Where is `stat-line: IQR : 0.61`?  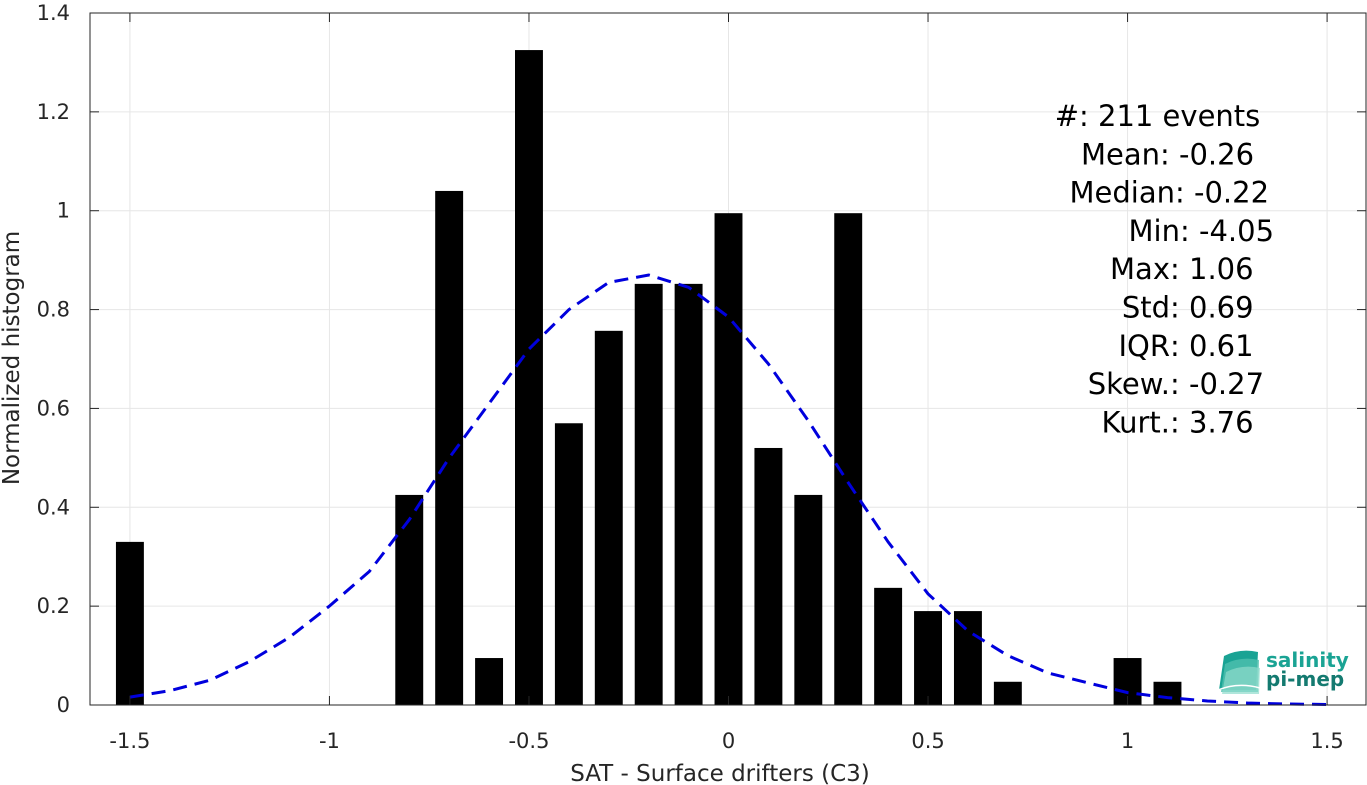
stat-line: IQR : 0.61 is located at coordinates (1185, 346).